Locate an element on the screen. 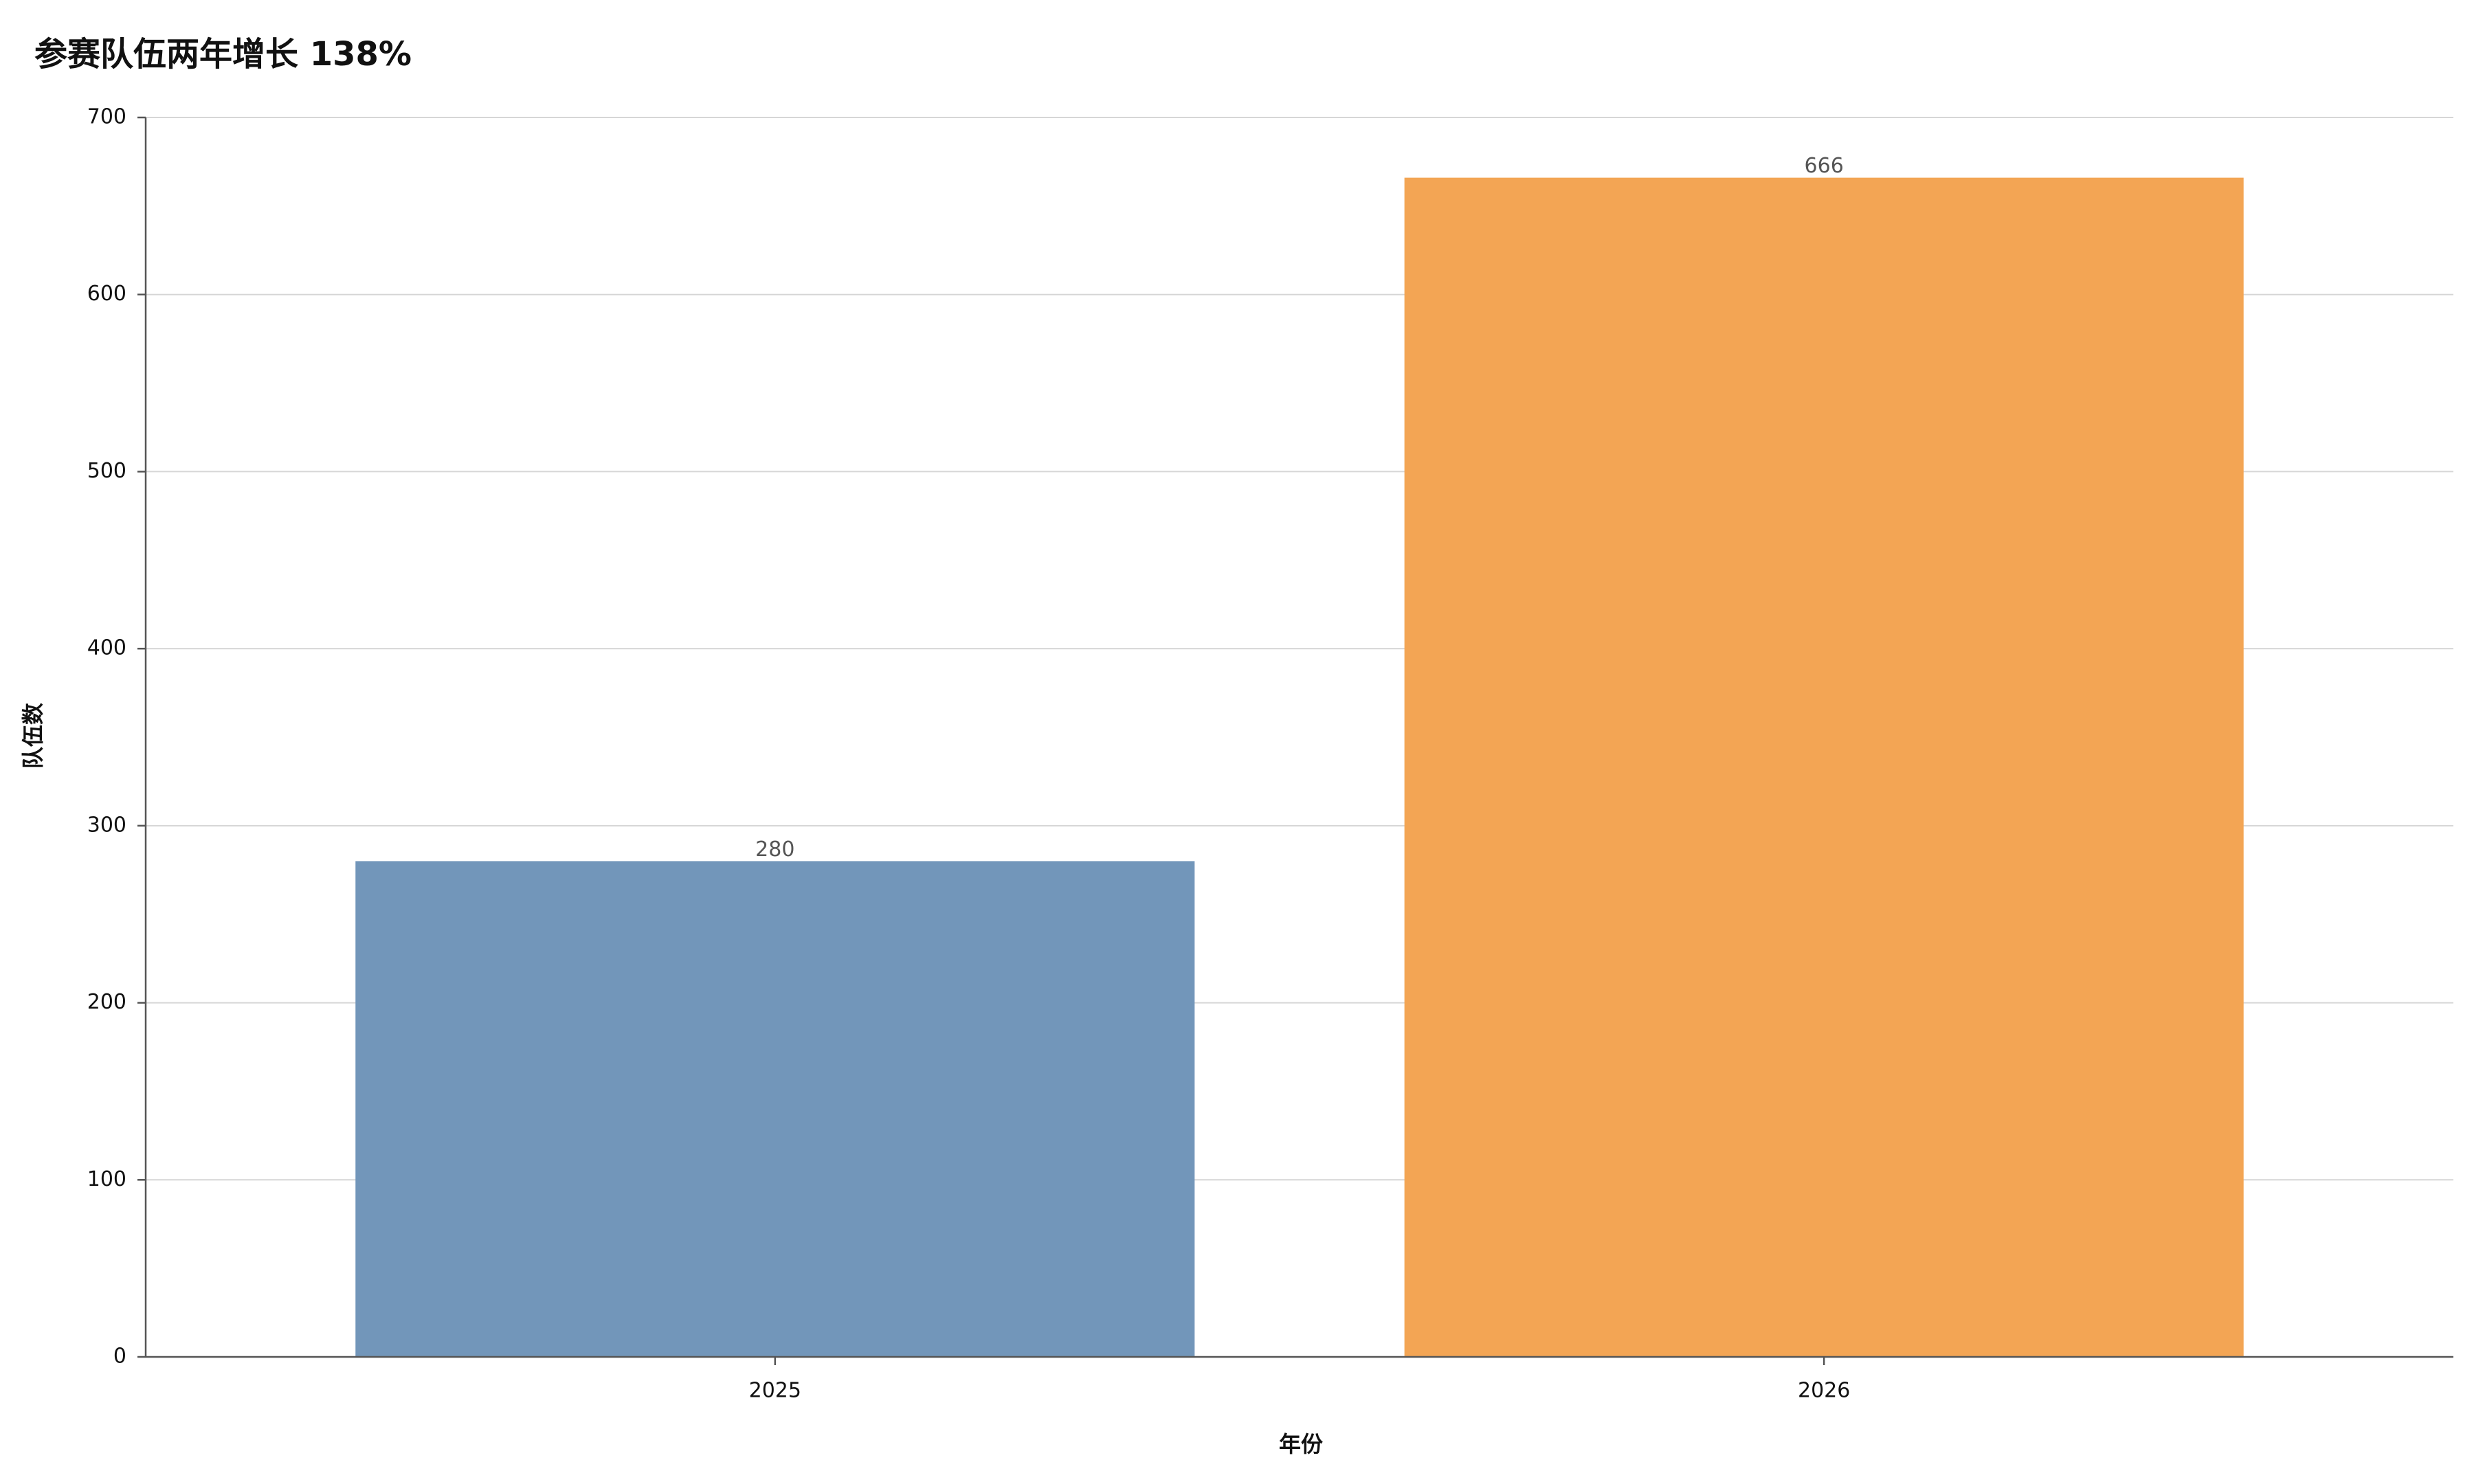 This screenshot has width=2474, height=1484. y-tick-label: 500 is located at coordinates (106, 471).